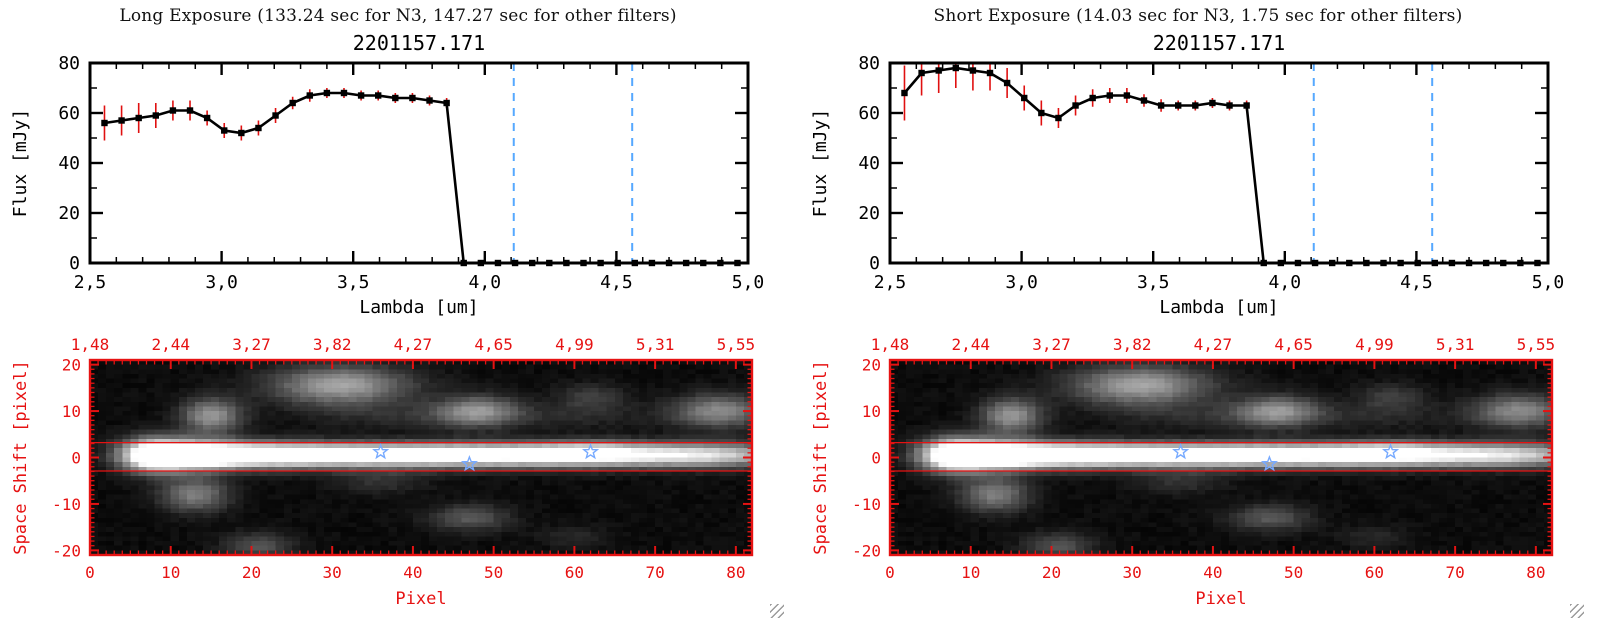  I want to click on svg-text: 5,55, so click(736, 344).